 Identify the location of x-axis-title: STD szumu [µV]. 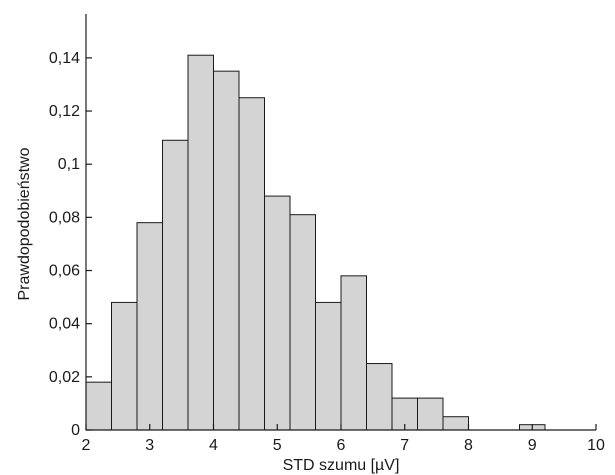
(341, 465).